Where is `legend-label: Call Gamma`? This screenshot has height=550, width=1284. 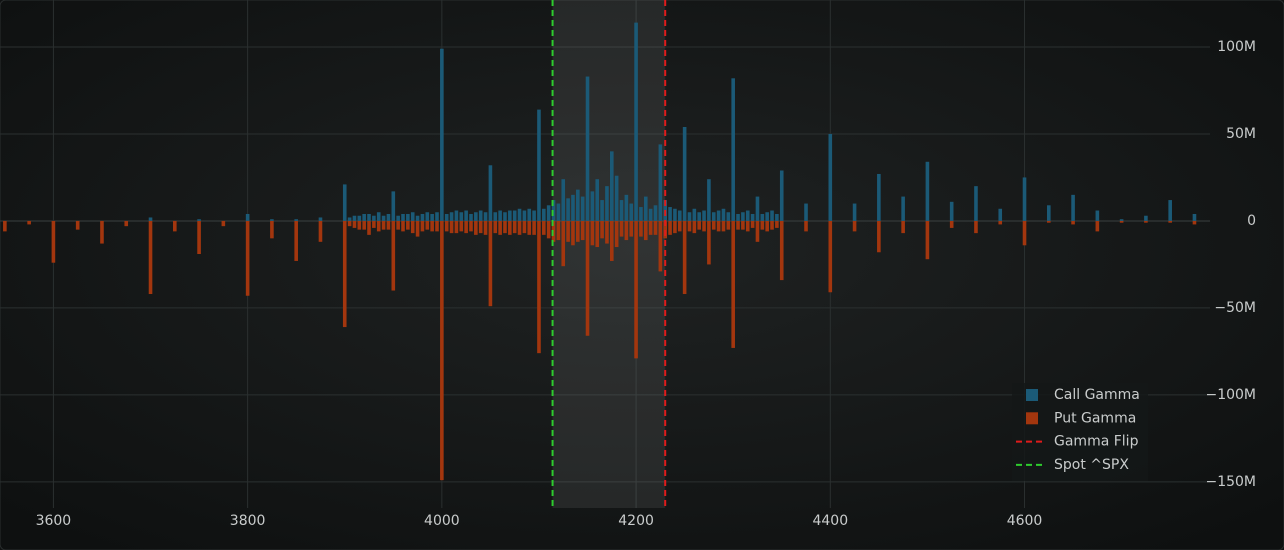 legend-label: Call Gamma is located at coordinates (1097, 395).